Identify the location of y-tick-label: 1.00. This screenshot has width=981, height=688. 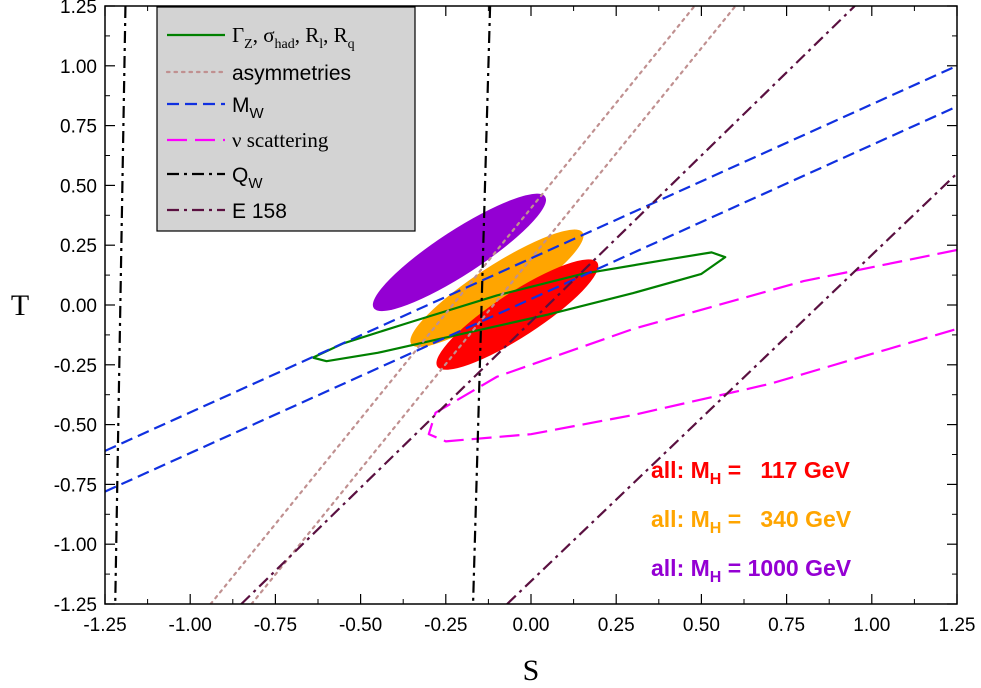
(78, 67).